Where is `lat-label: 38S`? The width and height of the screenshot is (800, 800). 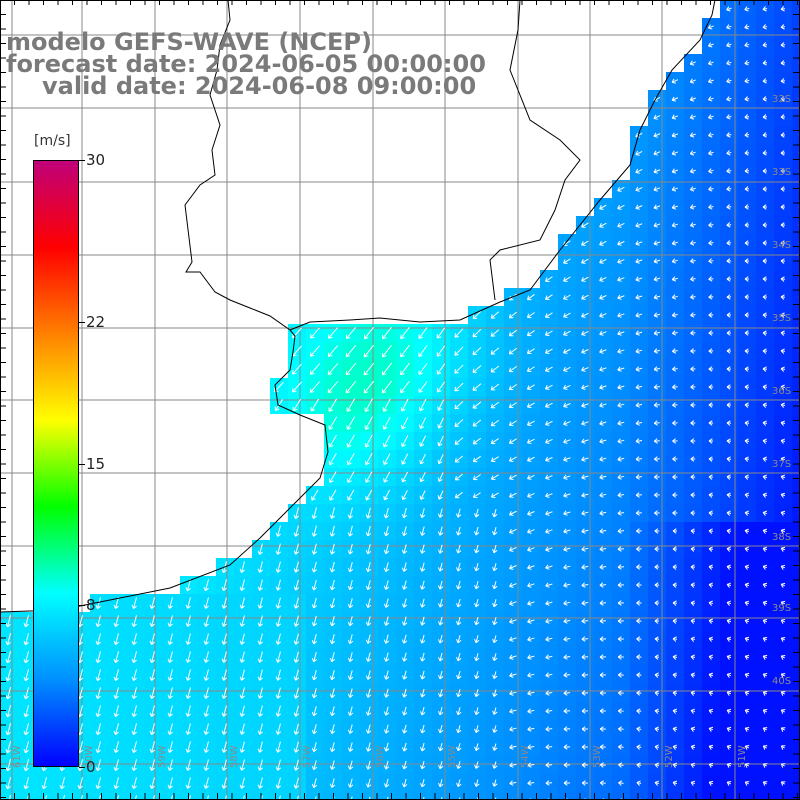
lat-label: 38S is located at coordinates (781, 537).